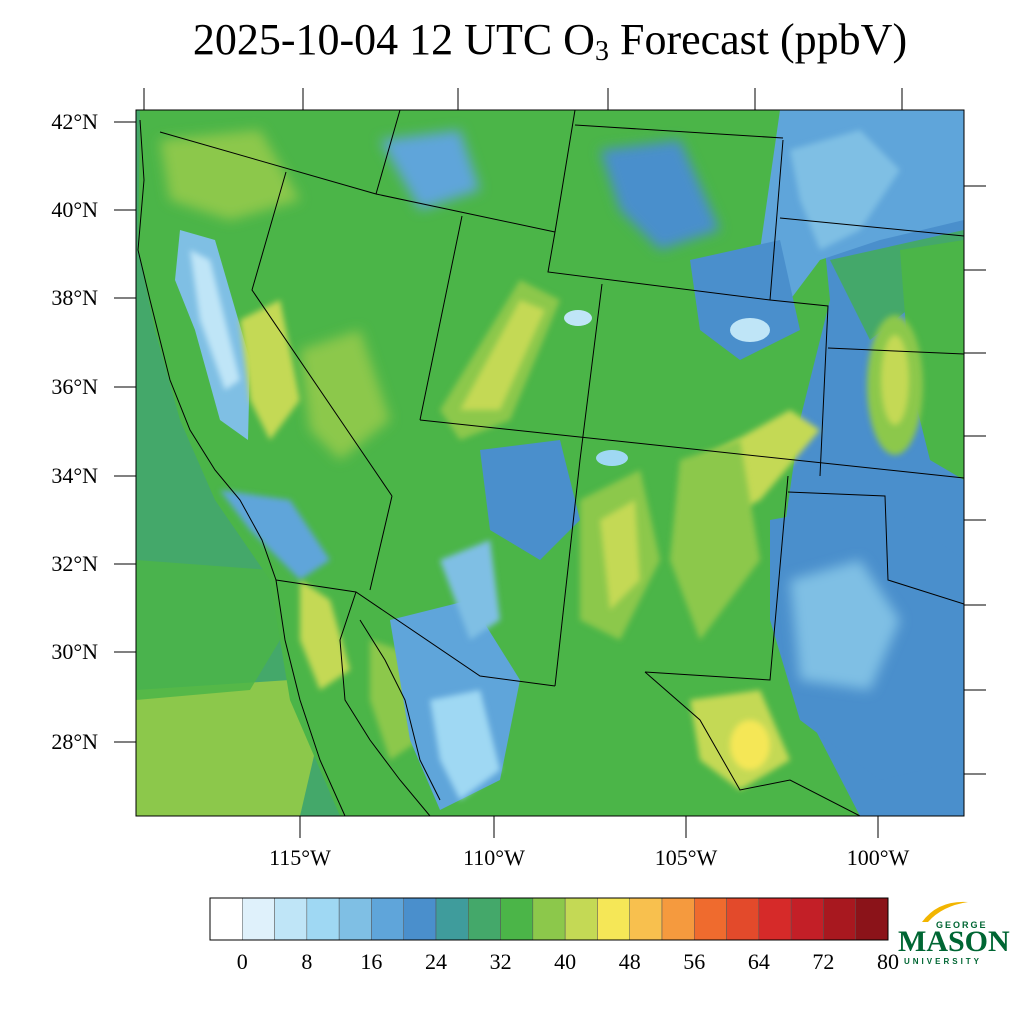  What do you see at coordinates (565, 171) in the screenshot?
I see `ut-wy-west` at bounding box center [565, 171].